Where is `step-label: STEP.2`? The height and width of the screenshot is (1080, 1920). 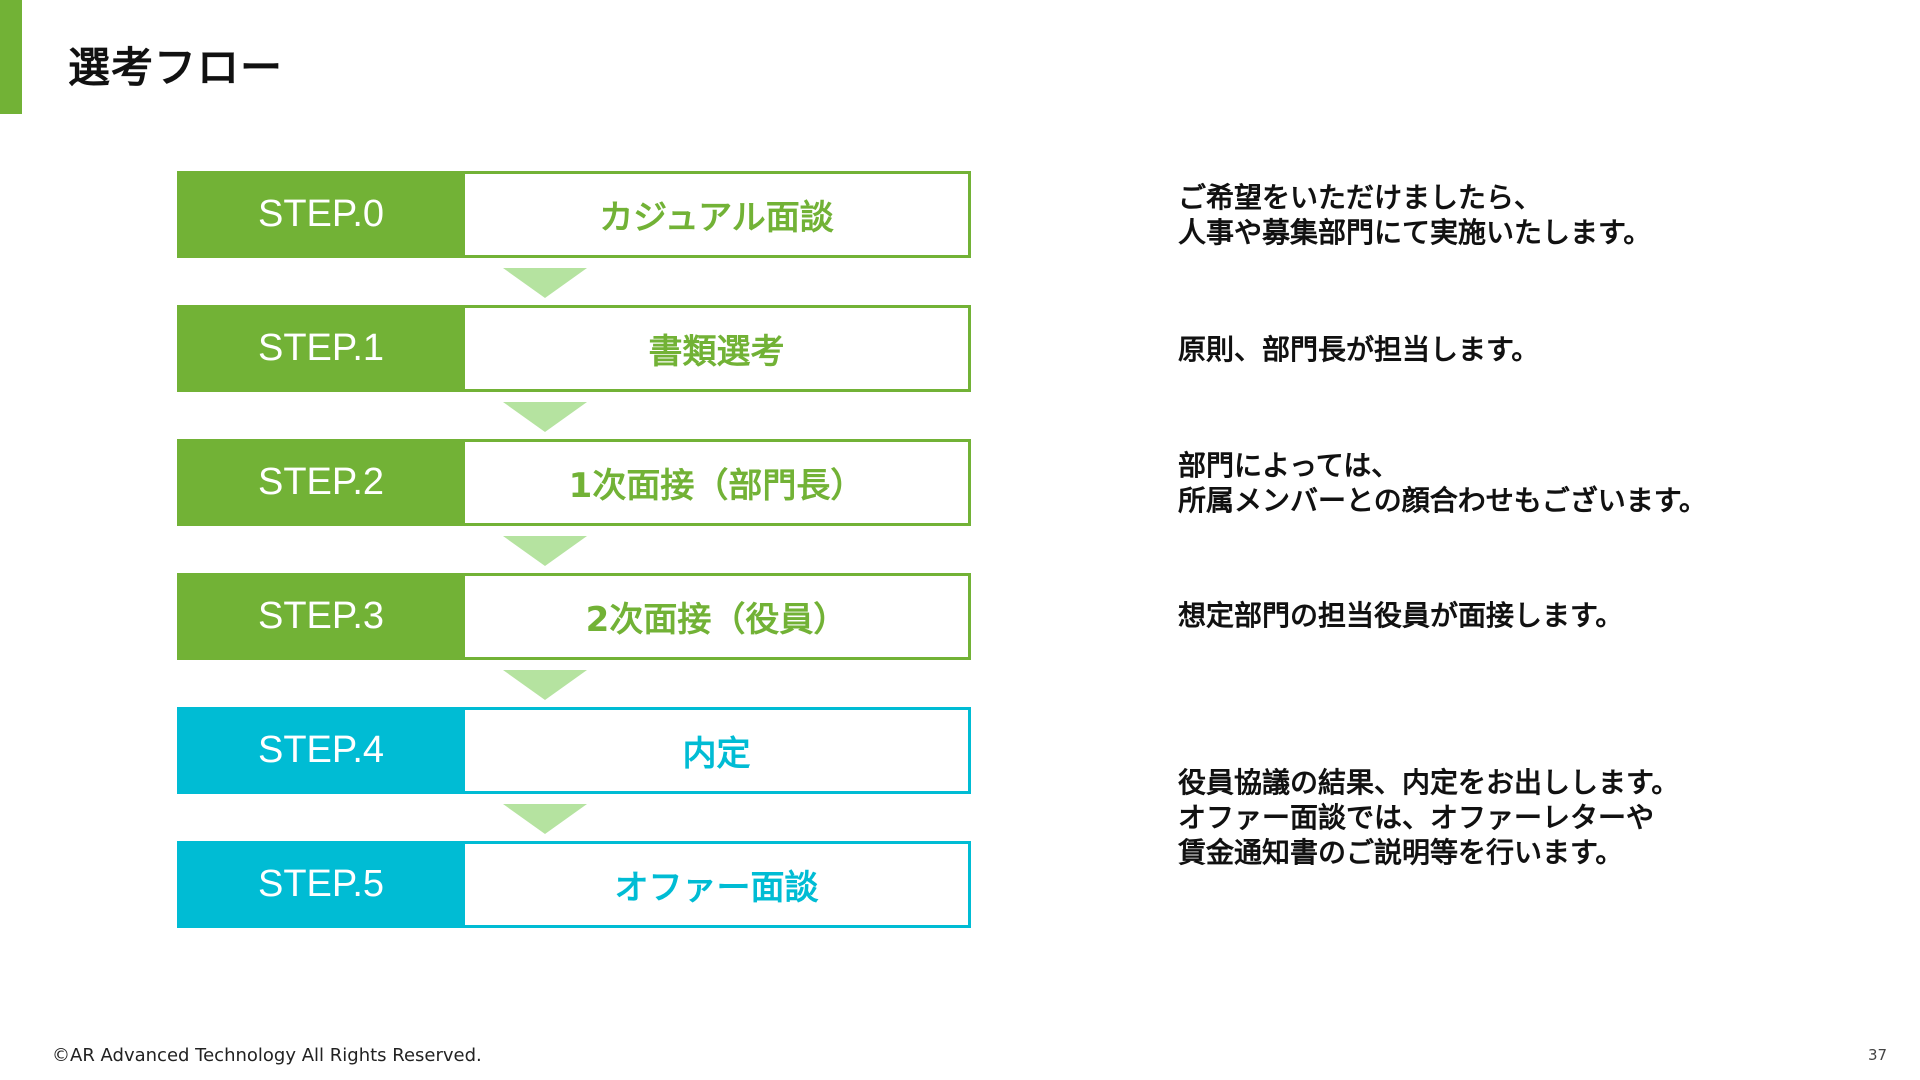
step-label: STEP.2 is located at coordinates (321, 482).